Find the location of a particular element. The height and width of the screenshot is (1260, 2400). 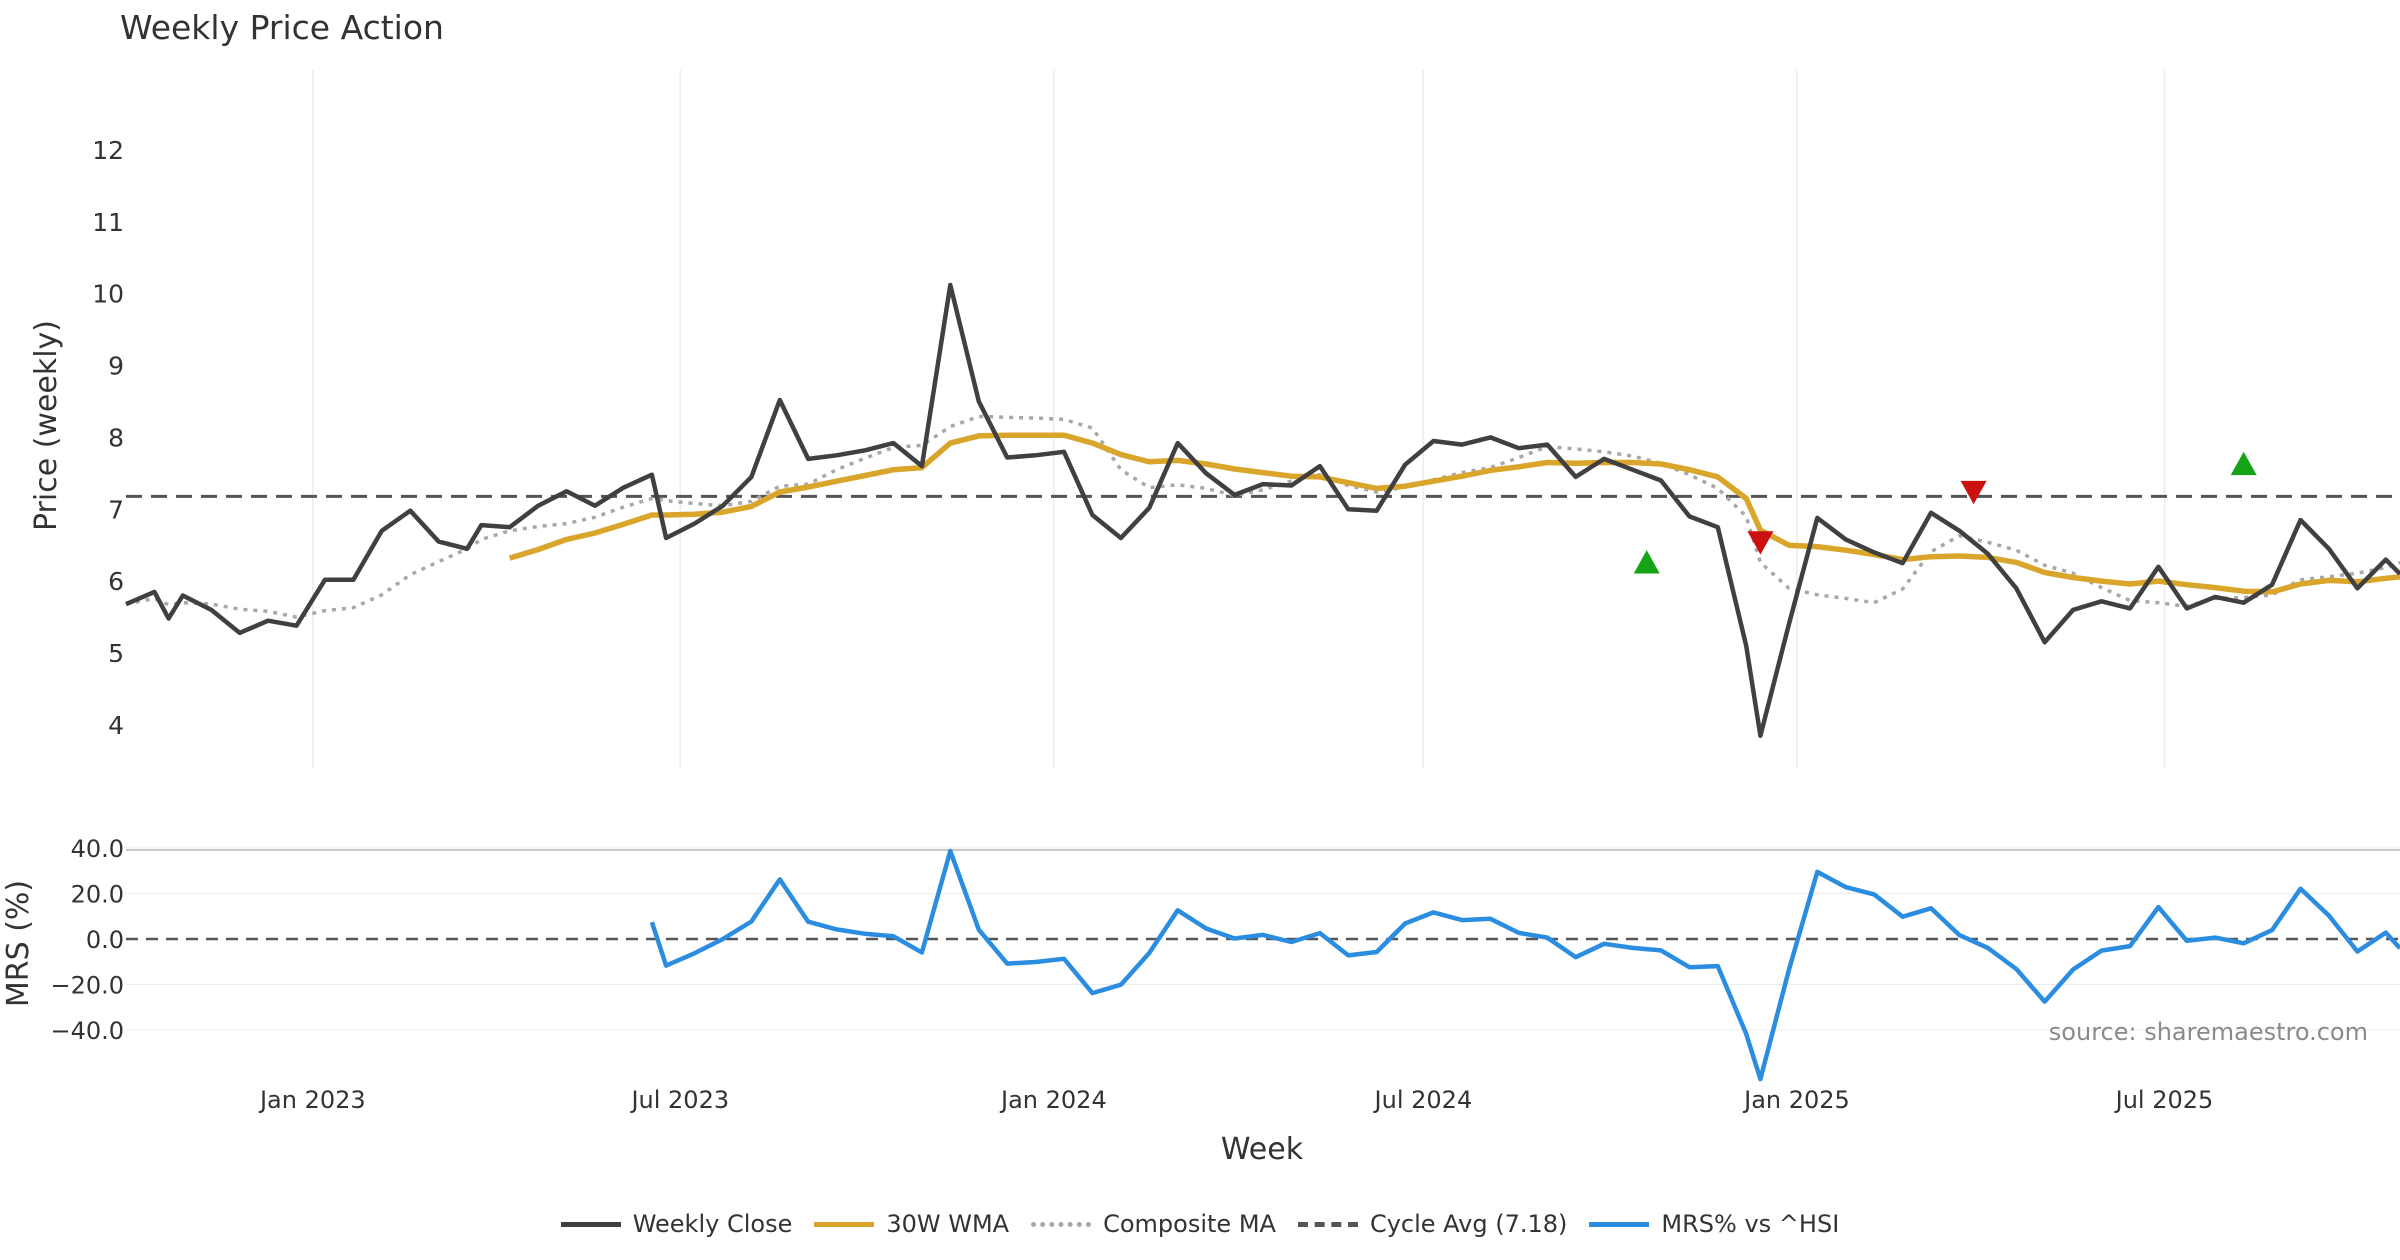

wma-line is located at coordinates (1454, 513).